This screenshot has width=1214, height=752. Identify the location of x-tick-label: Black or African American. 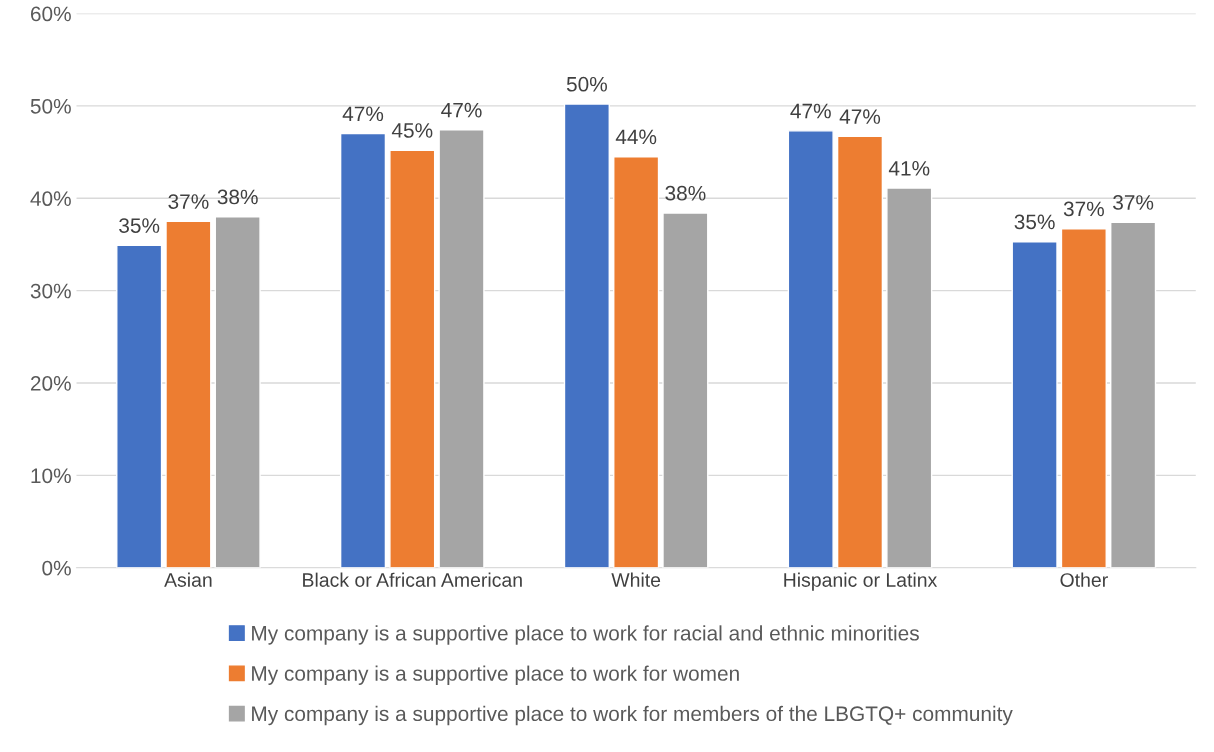
(412, 579).